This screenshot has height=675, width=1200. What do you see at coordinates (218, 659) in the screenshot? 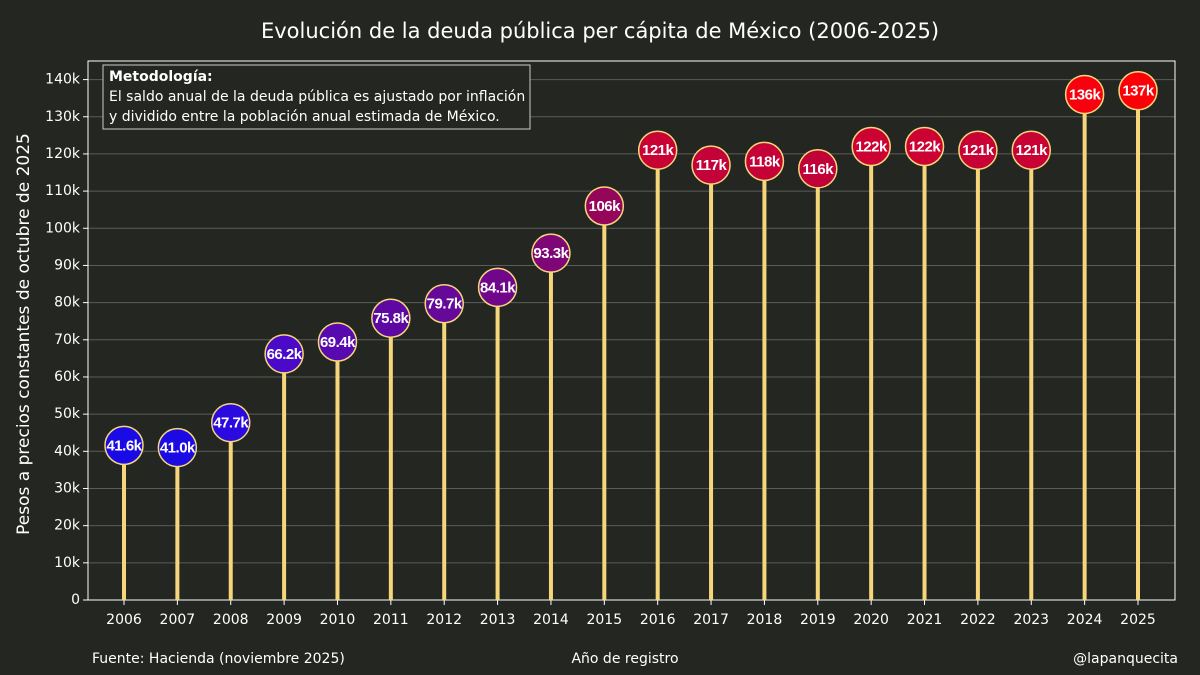
I see `source: Fuente: Hacienda (noviembre 2025)` at bounding box center [218, 659].